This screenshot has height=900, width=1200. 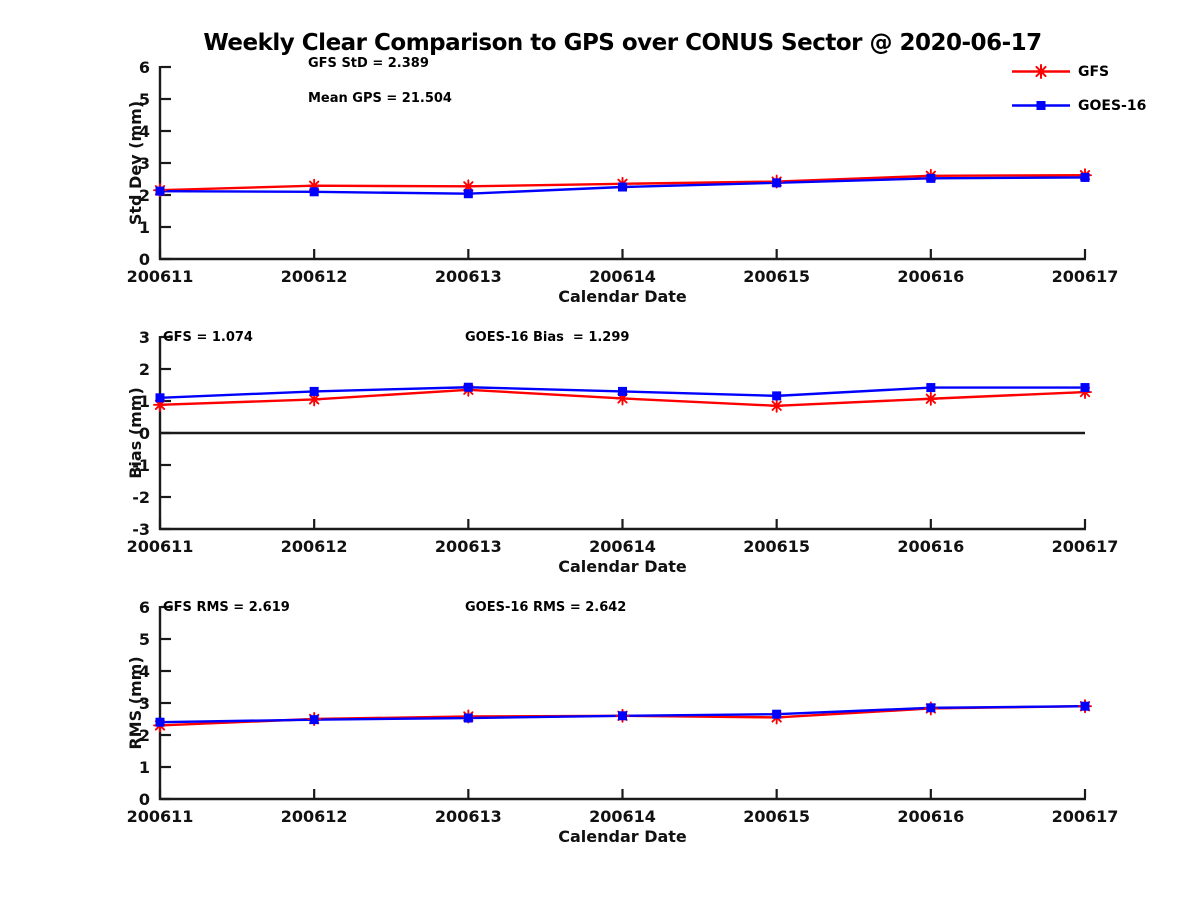 What do you see at coordinates (141, 497) in the screenshot?
I see `y-tick-label: -2` at bounding box center [141, 497].